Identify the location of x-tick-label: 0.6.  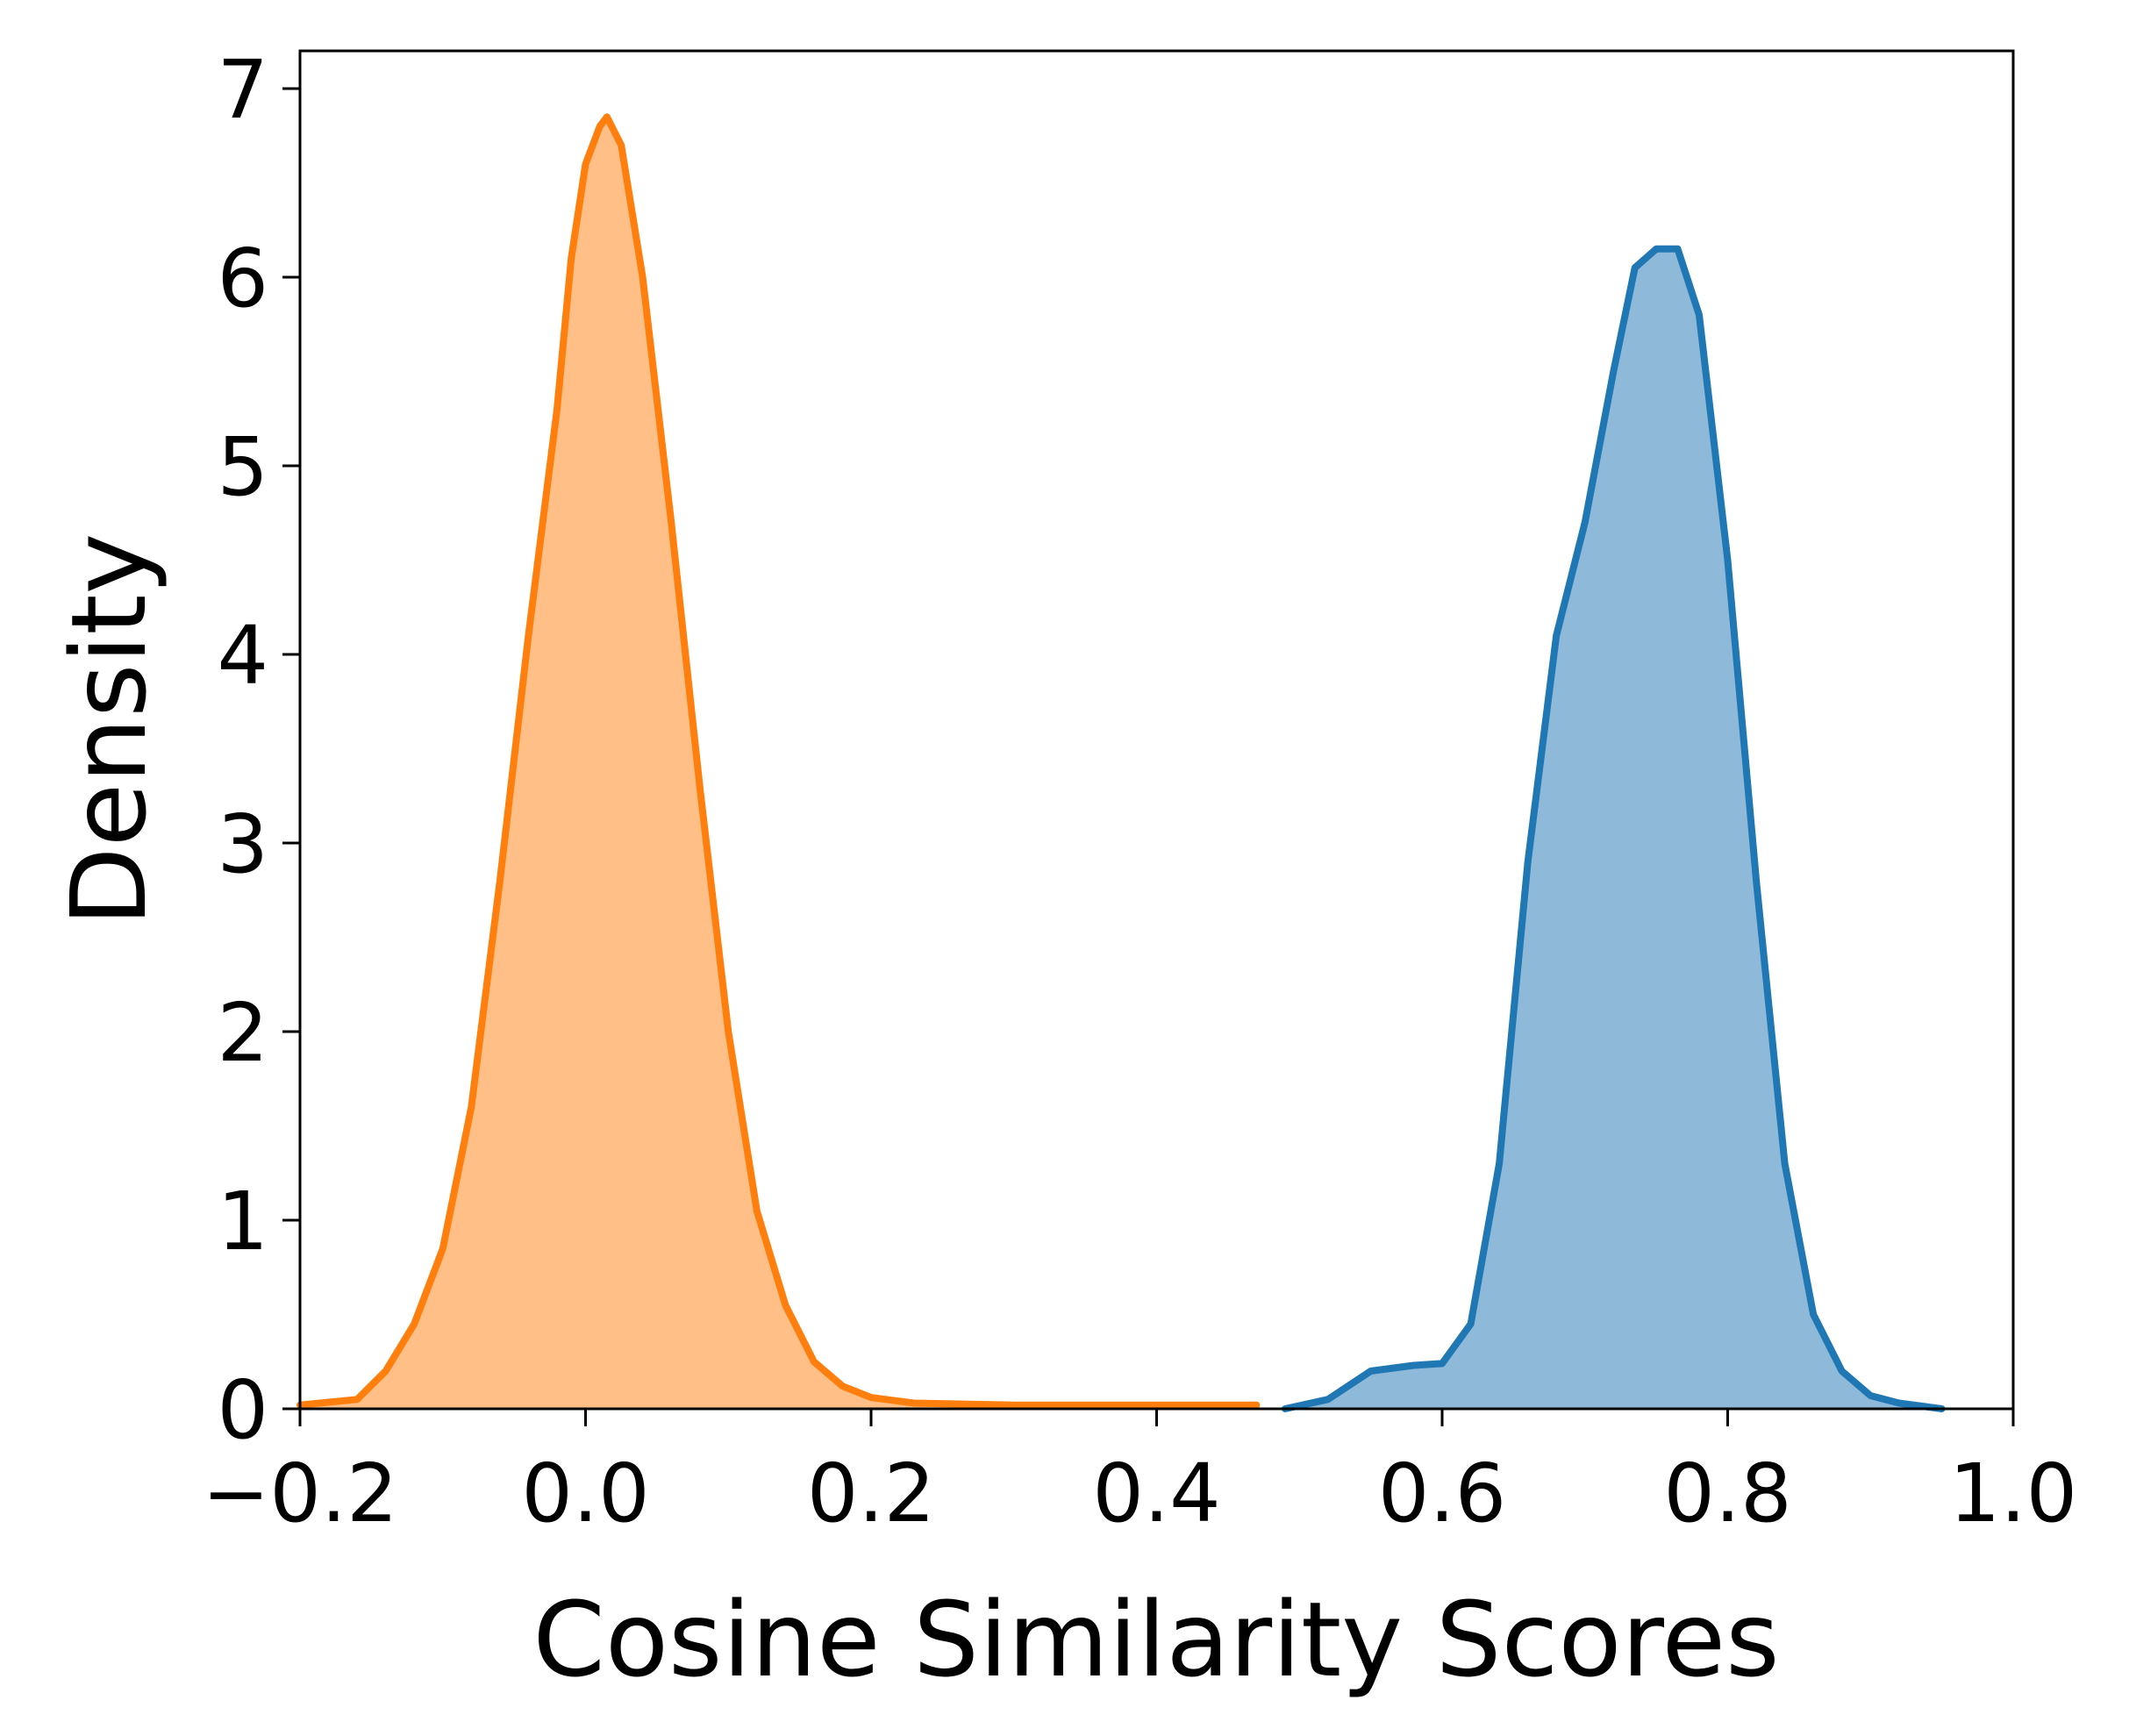
(1442, 1493).